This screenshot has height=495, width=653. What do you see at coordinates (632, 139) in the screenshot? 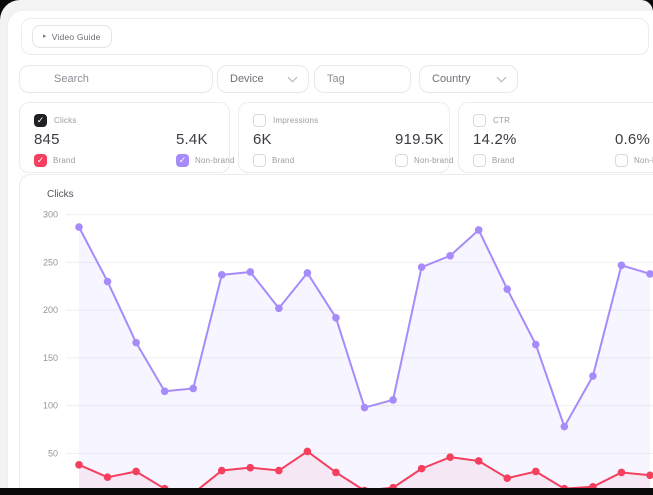
I see `nonbrand-value: 0.6%` at bounding box center [632, 139].